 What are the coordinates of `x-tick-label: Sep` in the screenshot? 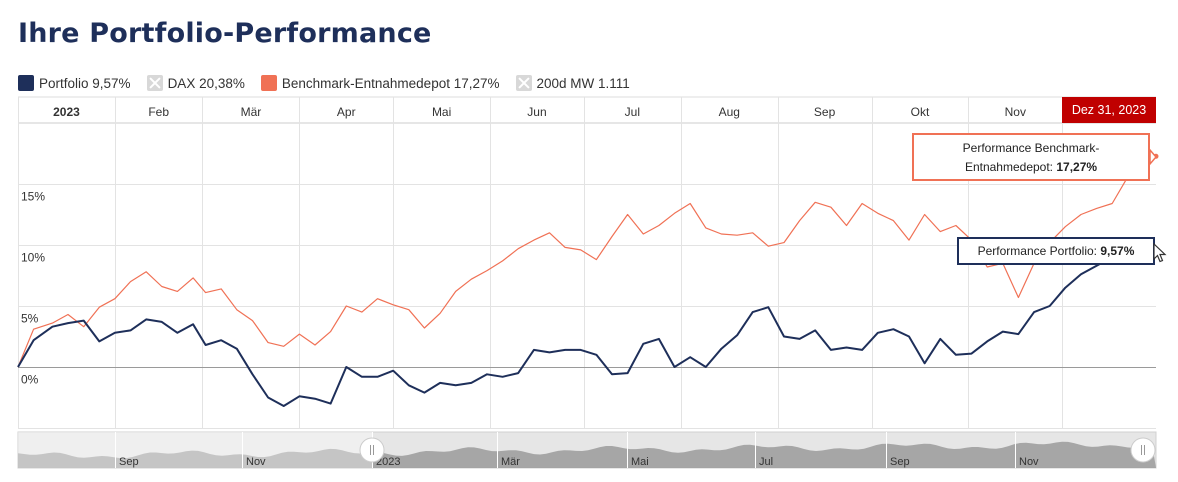 It's located at (825, 112).